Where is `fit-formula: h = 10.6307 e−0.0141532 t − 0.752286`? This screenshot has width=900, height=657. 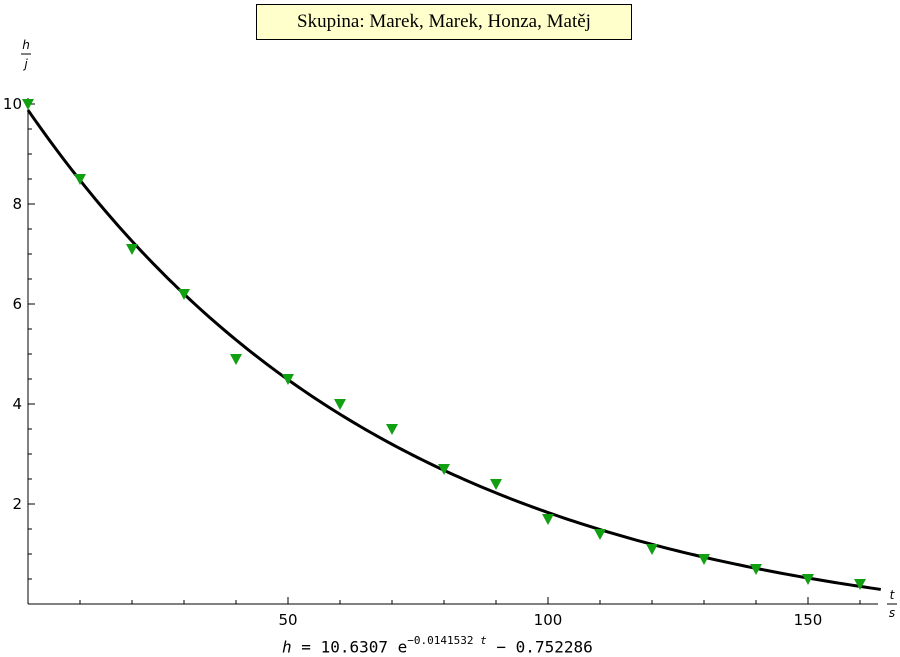 fit-formula: h = 10.6307 e−0.0141532 t − 0.752286 is located at coordinates (437, 645).